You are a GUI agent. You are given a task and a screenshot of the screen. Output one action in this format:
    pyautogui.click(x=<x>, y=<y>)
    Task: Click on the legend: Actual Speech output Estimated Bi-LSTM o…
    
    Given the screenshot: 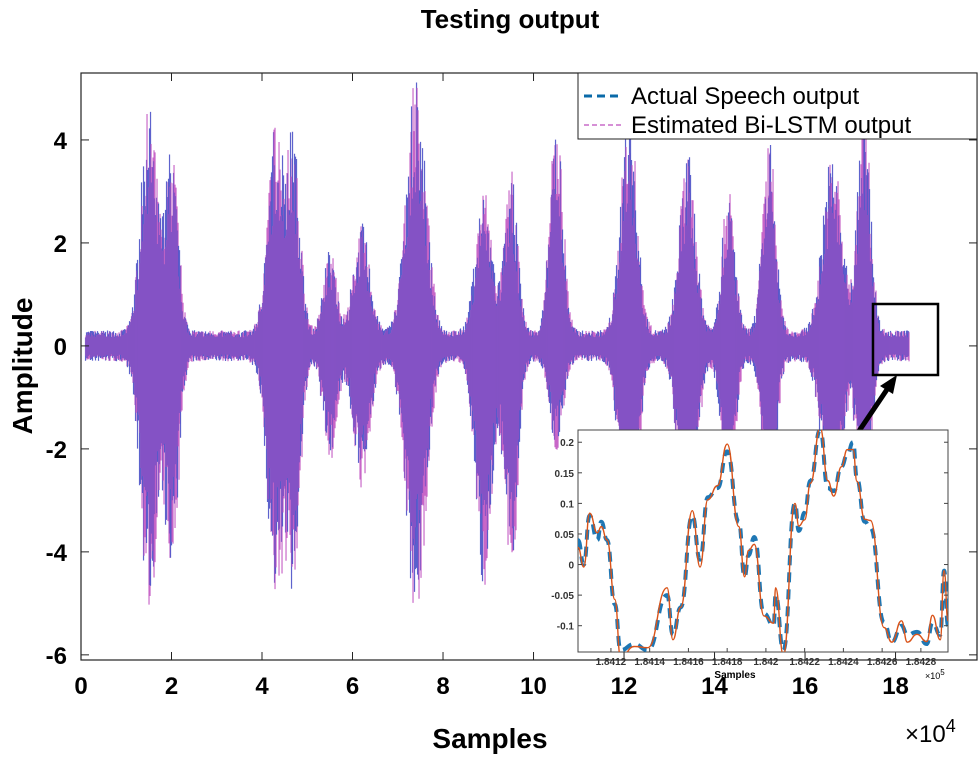 What is the action you would take?
    pyautogui.click(x=777, y=106)
    